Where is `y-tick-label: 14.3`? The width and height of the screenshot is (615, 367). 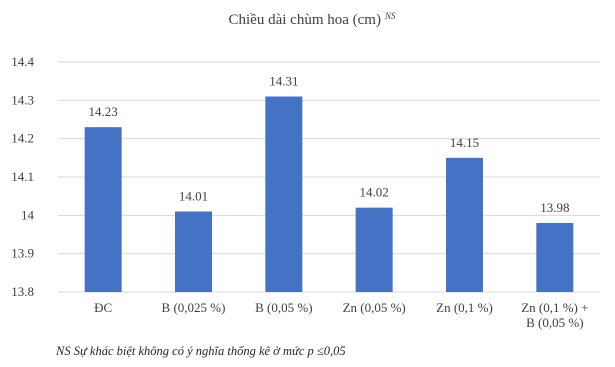
y-tick-label: 14.3 is located at coordinates (22, 99).